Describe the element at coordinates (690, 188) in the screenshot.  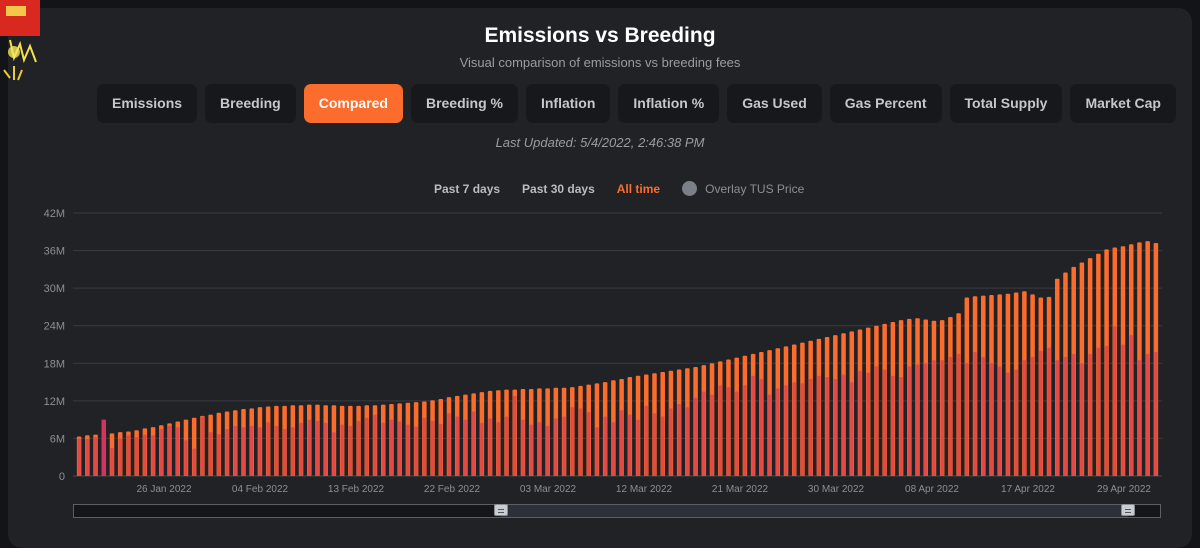
I see `toggle-circle-icon` at that location.